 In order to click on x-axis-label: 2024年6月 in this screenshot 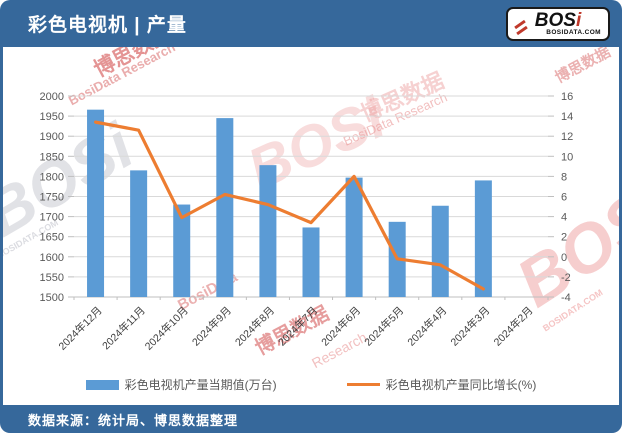, I will do `click(341, 326)`.